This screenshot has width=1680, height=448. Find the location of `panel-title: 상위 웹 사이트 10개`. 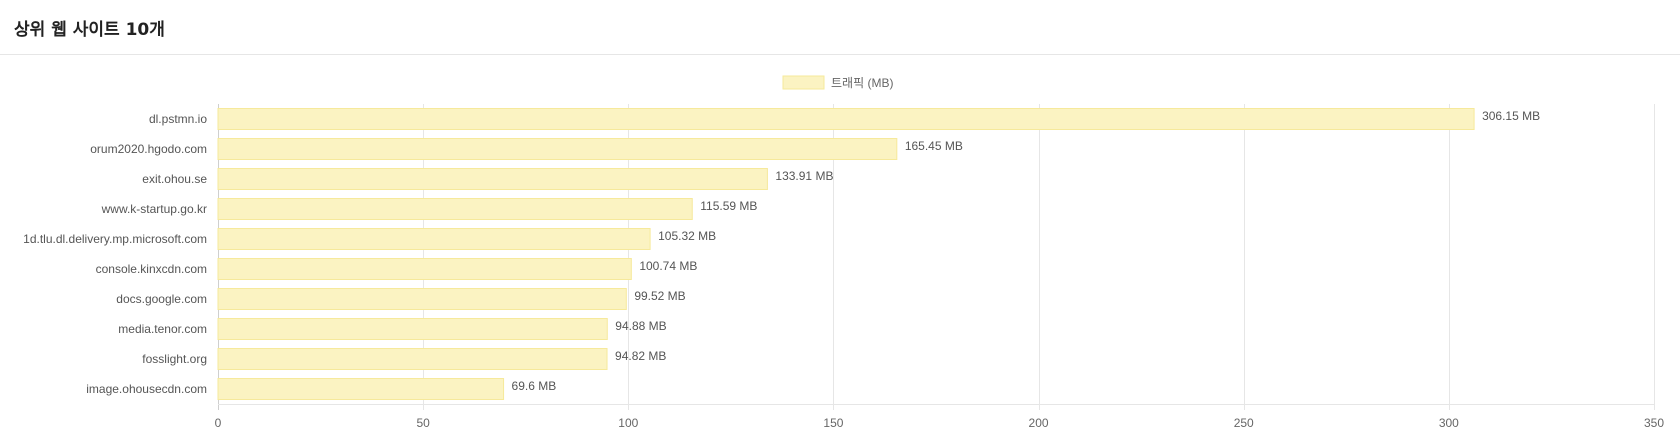

panel-title: 상위 웹 사이트 10개 is located at coordinates (89, 29).